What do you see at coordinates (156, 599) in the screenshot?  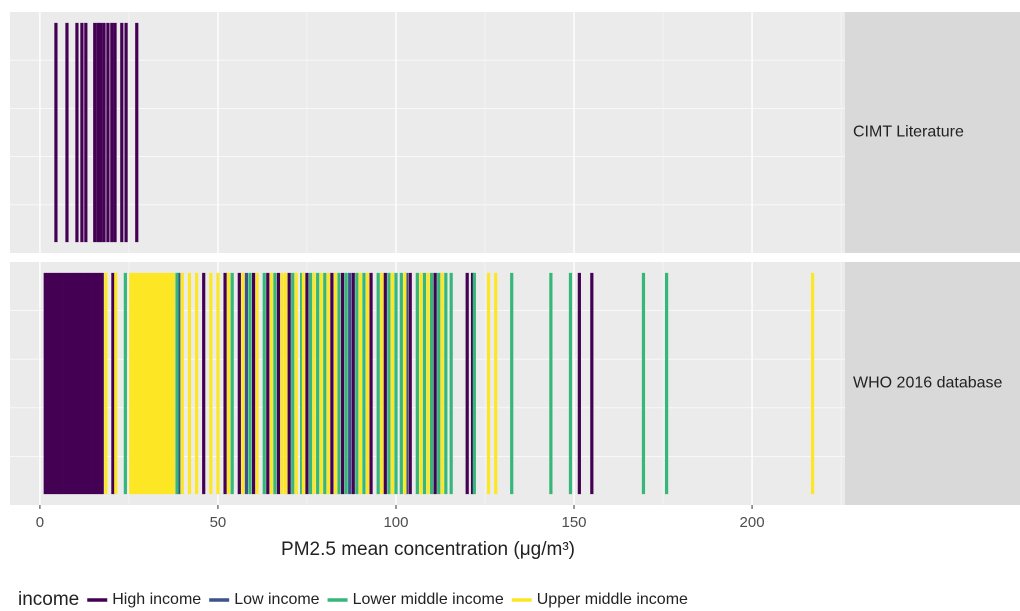 I see `legend-label: High income` at bounding box center [156, 599].